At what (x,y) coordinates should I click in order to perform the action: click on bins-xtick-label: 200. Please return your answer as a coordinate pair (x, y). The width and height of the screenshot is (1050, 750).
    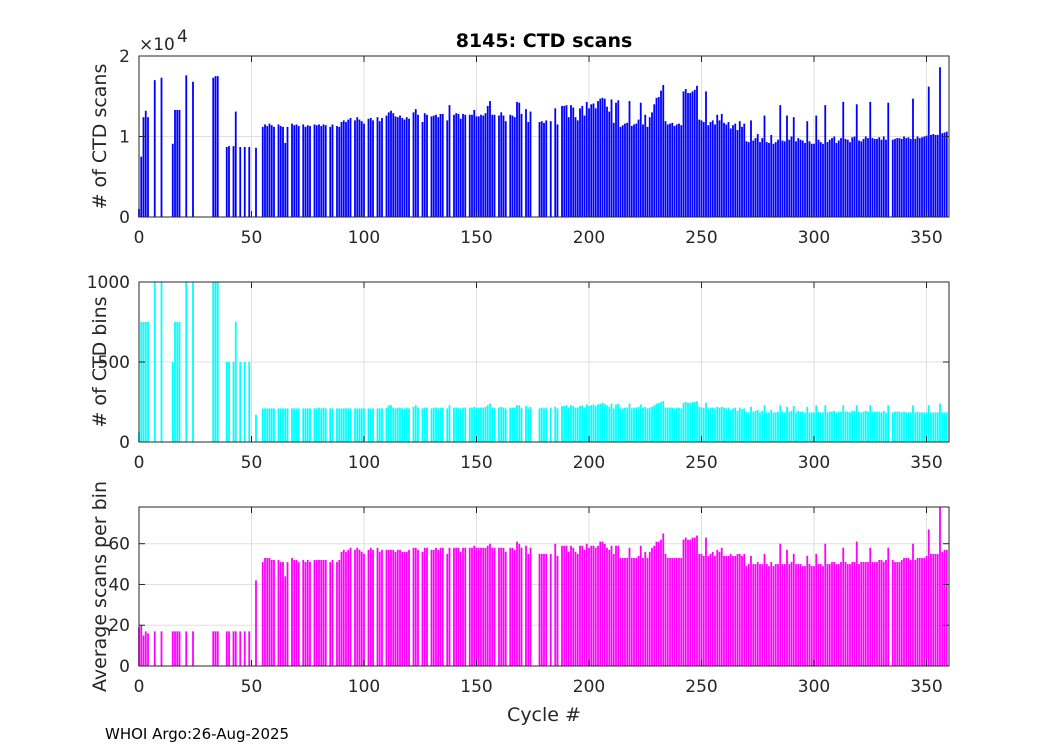
    Looking at the image, I should click on (589, 463).